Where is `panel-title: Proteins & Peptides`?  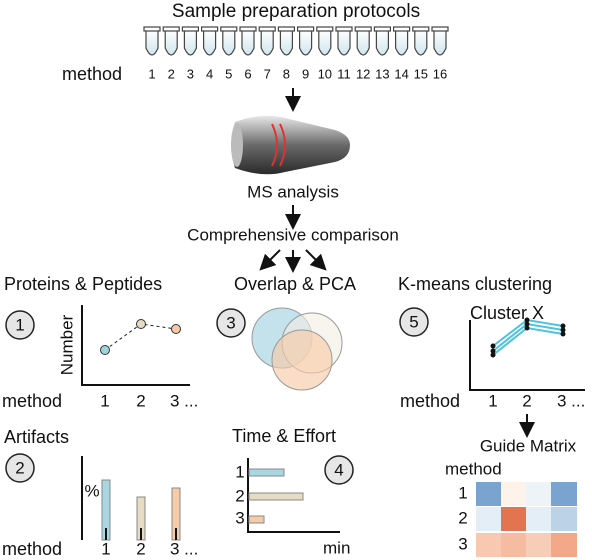
panel-title: Proteins & Peptides is located at coordinates (83, 284).